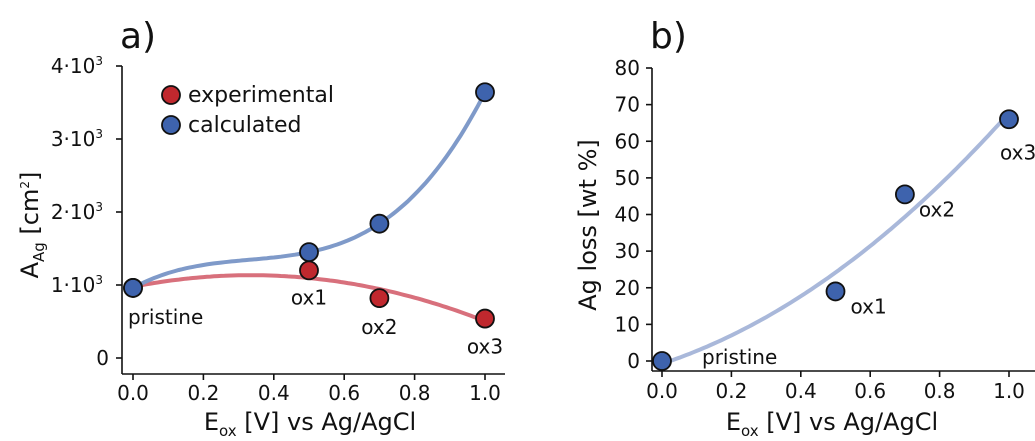  What do you see at coordinates (261, 95) in the screenshot?
I see `legend-label-experimental: experimental` at bounding box center [261, 95].